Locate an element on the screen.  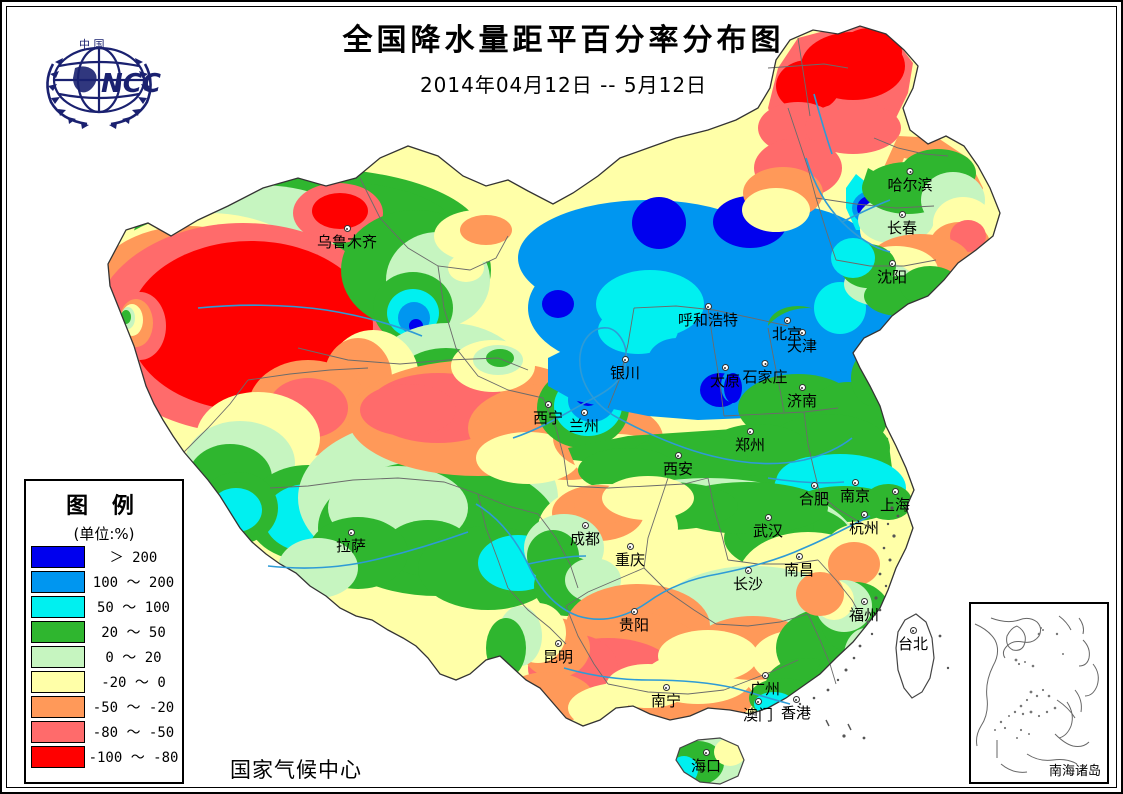
legend-row: 0 ～ 20 is located at coordinates (106, 656).